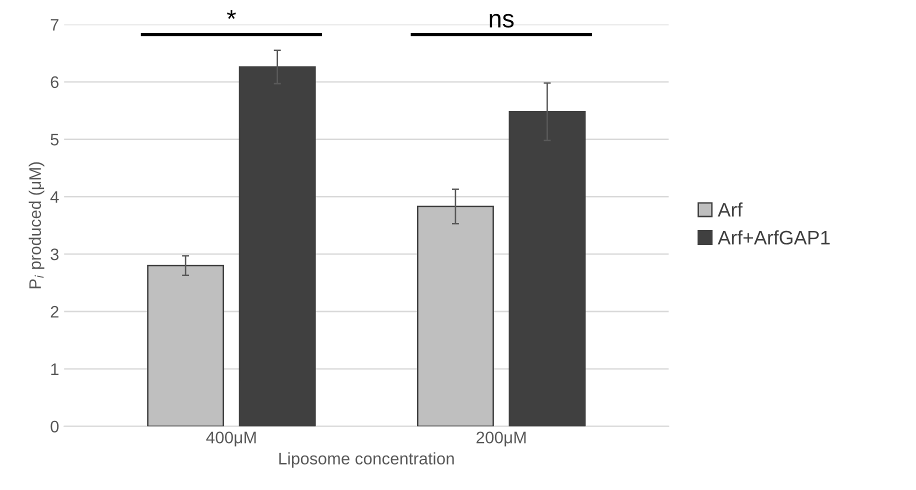 This screenshot has height=490, width=916. Describe the element at coordinates (54, 25) in the screenshot. I see `y-tick-label: 7` at that location.